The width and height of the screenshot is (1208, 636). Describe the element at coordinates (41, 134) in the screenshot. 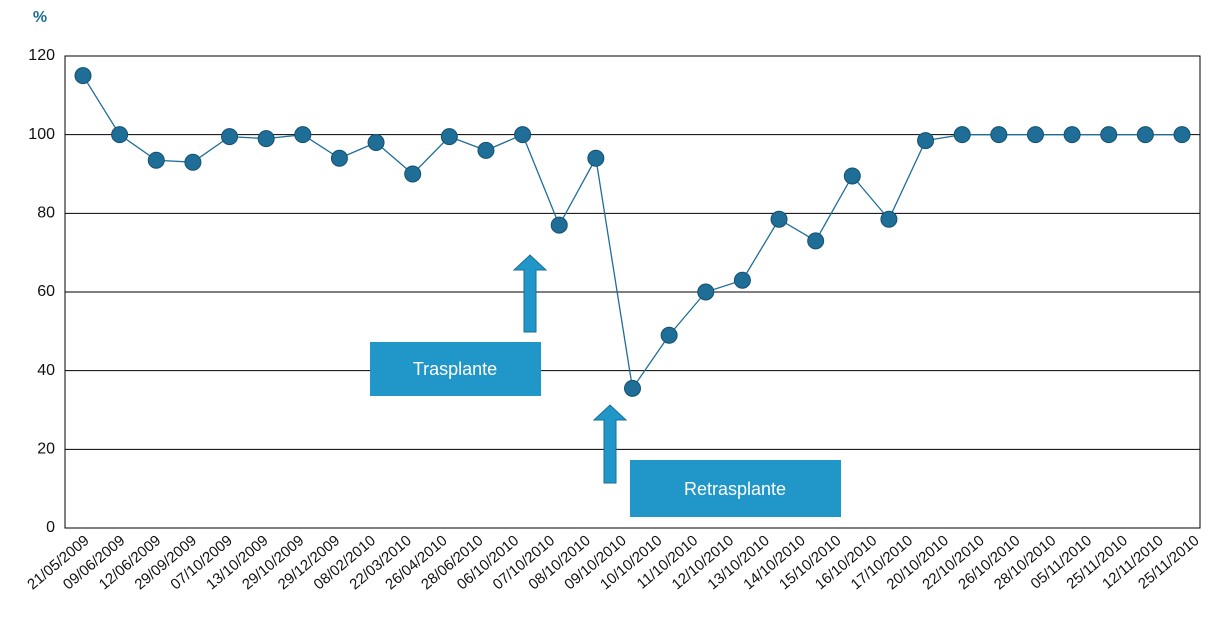

I see `y-tick-label: 100` at that location.